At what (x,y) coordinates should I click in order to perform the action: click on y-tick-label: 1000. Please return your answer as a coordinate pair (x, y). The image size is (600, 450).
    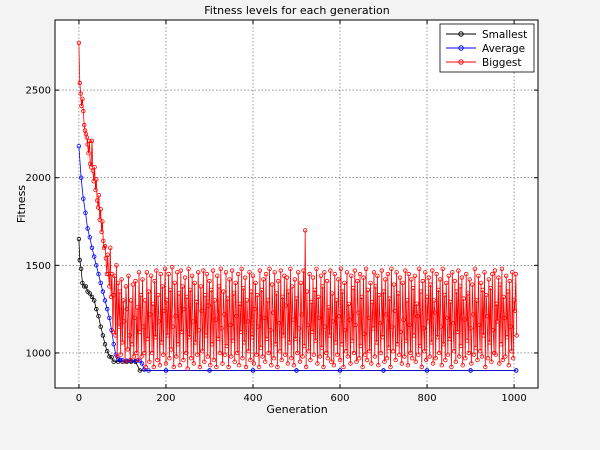
    Looking at the image, I should click on (38, 353).